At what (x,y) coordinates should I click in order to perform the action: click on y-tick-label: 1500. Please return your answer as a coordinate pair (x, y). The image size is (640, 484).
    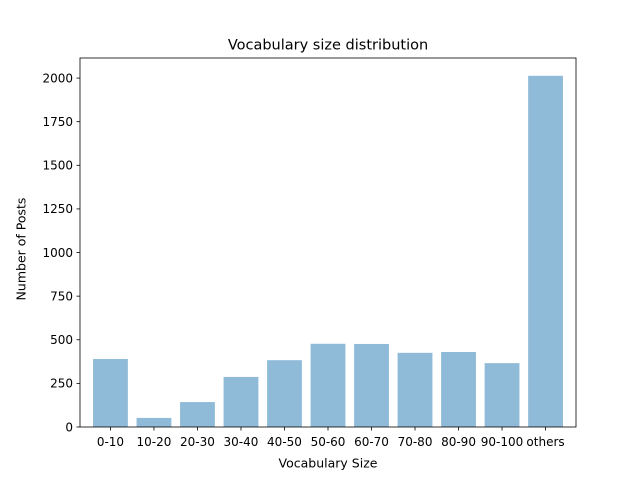
    Looking at the image, I should click on (57, 166).